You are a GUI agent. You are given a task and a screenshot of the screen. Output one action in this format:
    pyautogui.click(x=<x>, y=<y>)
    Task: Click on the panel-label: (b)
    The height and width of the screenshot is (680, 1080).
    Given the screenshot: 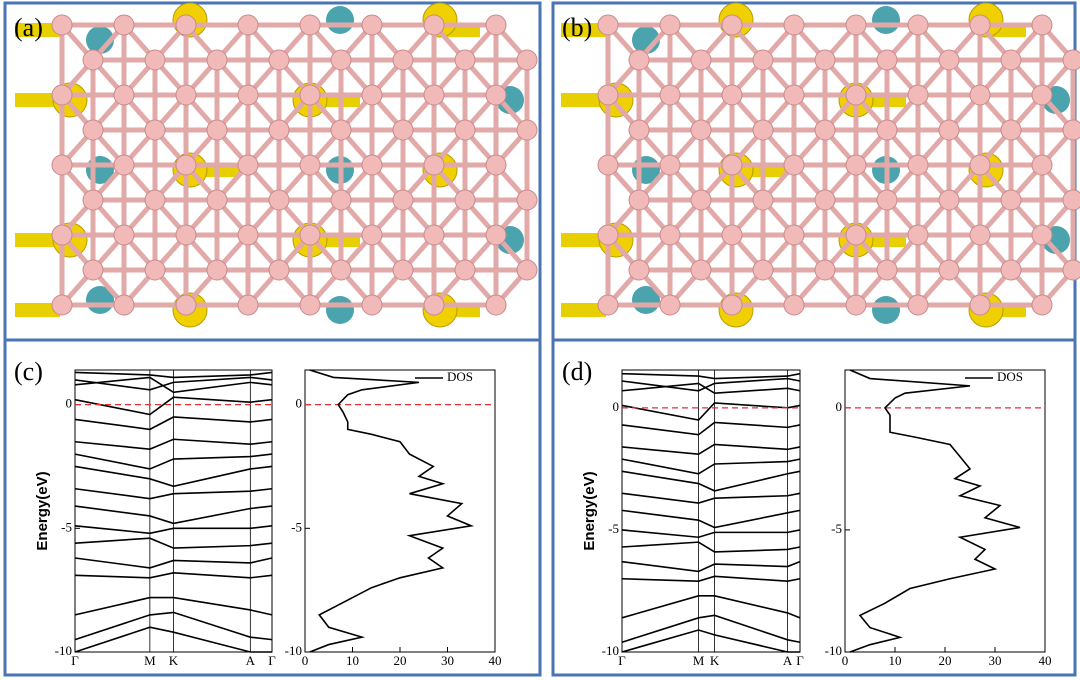 What is the action you would take?
    pyautogui.click(x=577, y=27)
    